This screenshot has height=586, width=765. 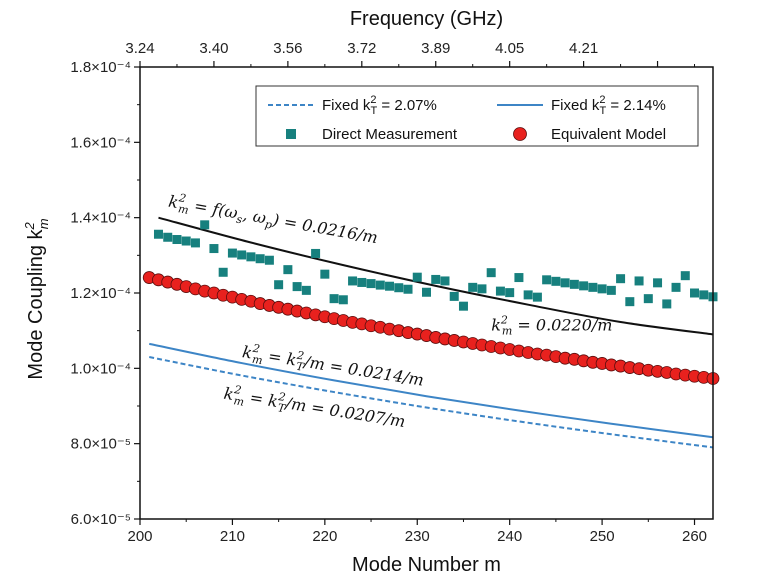 I want to click on series-fixed-k-t-2-2-14-, so click(x=431, y=390).